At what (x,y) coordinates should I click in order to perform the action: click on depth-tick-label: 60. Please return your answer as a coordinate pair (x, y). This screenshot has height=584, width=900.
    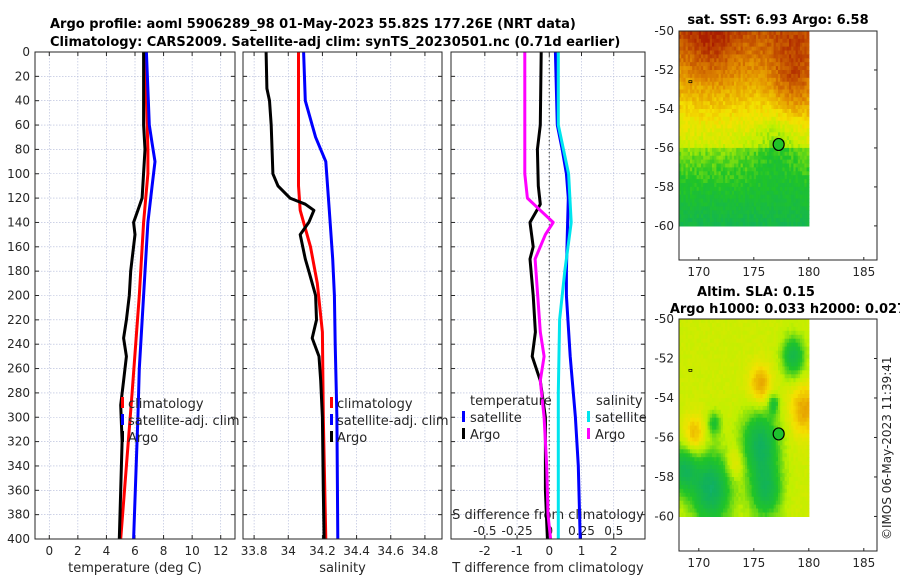
    Looking at the image, I should click on (22, 125).